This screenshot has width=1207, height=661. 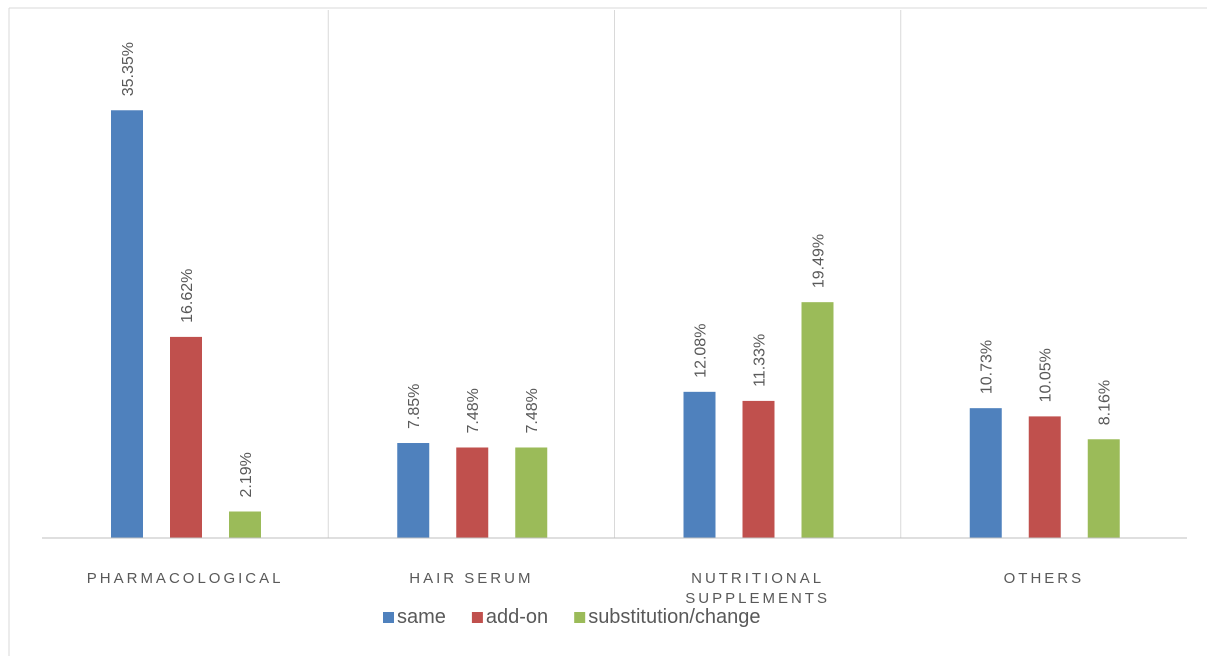 What do you see at coordinates (987, 367) in the screenshot?
I see `data-label: 10.73%` at bounding box center [987, 367].